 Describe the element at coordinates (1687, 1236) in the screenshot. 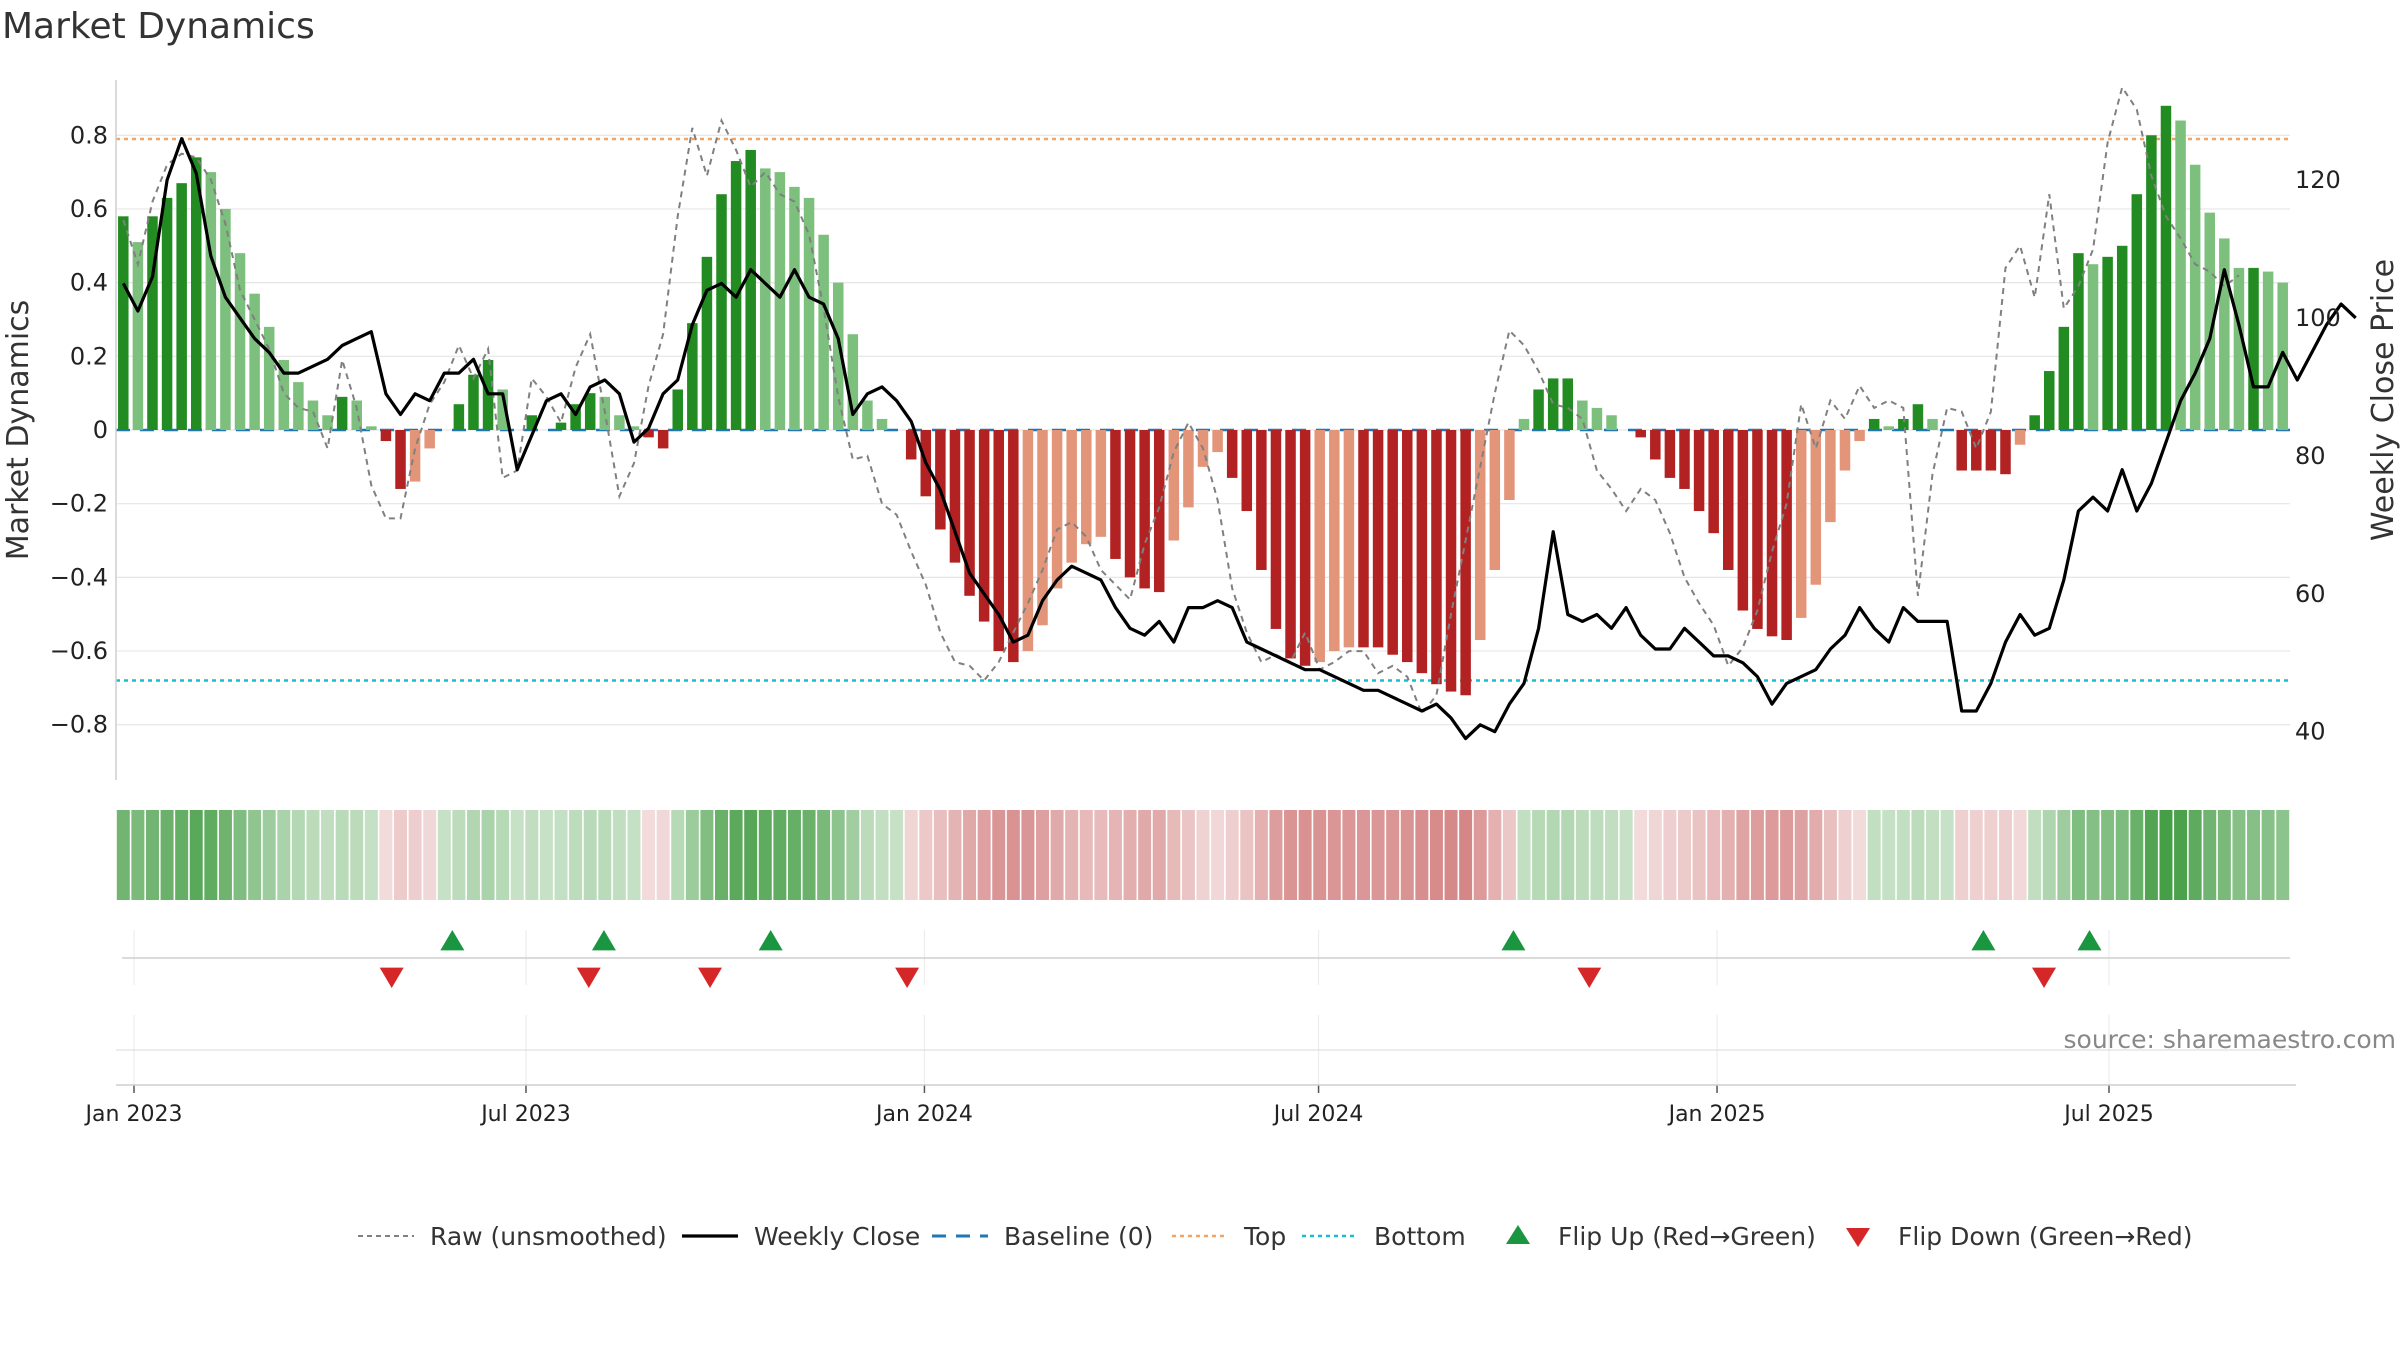

I see `legend-label: Flip Up (Red→Green)` at that location.